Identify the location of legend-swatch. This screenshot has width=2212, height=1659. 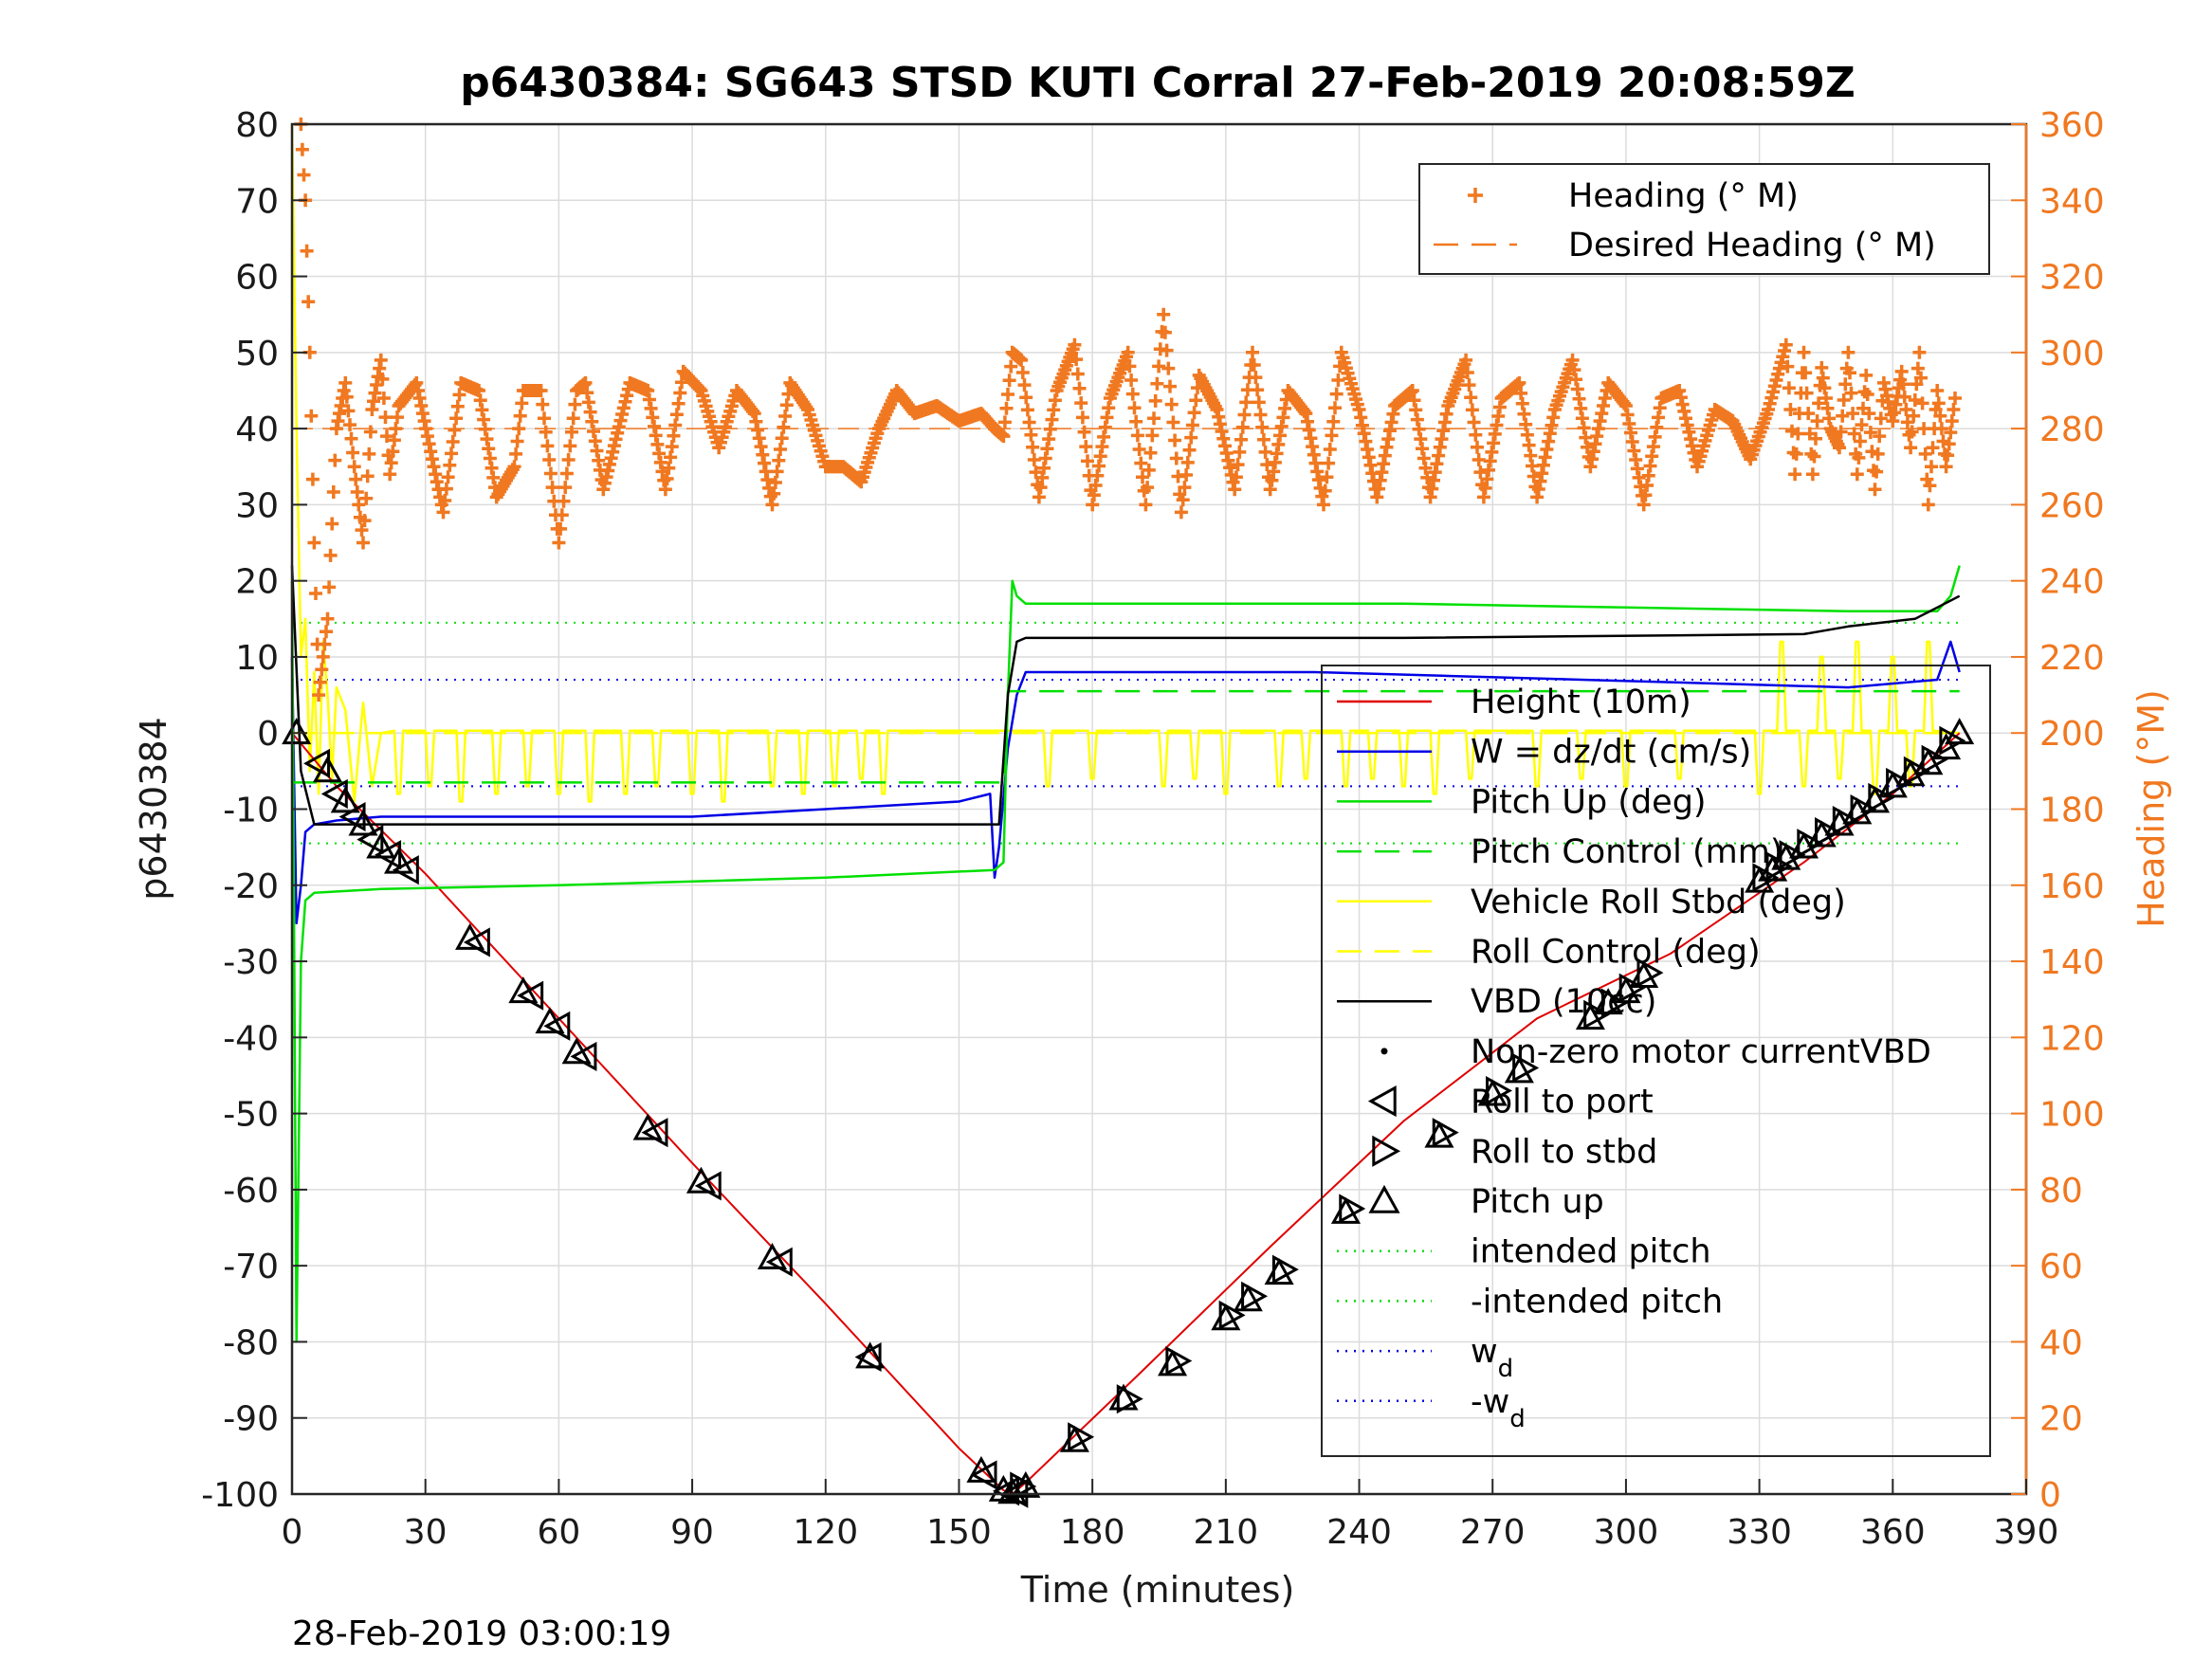
(1384, 1051).